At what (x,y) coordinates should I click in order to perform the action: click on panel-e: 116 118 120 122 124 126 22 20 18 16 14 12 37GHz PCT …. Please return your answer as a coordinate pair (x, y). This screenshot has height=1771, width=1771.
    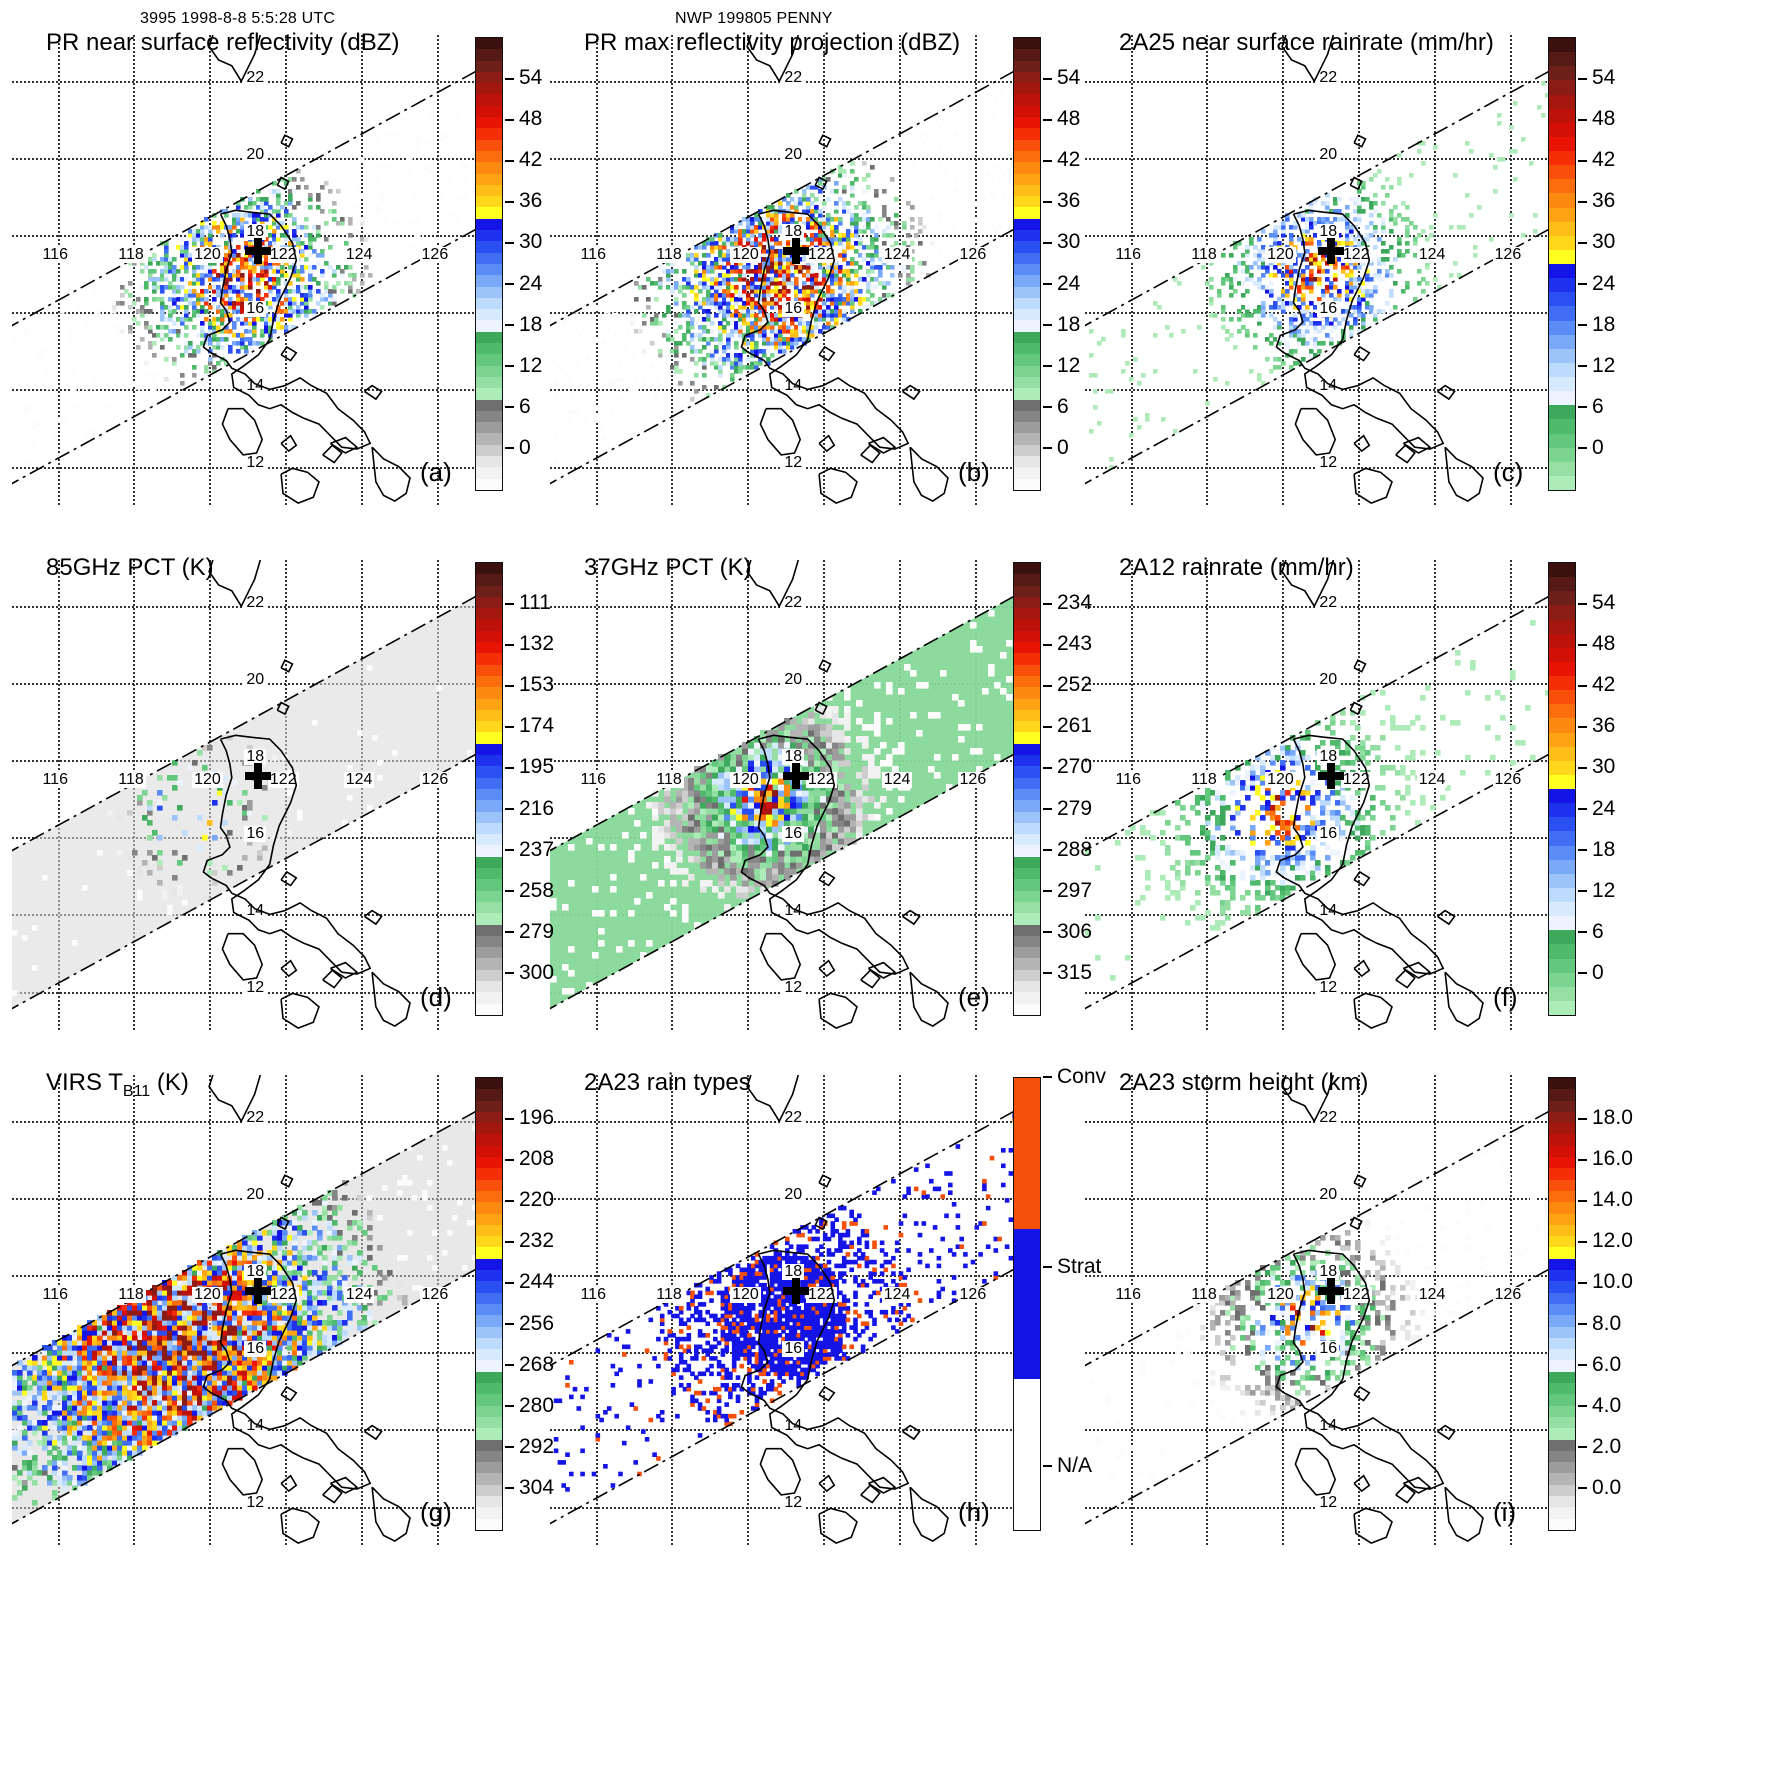
    Looking at the image, I should click on (850, 792).